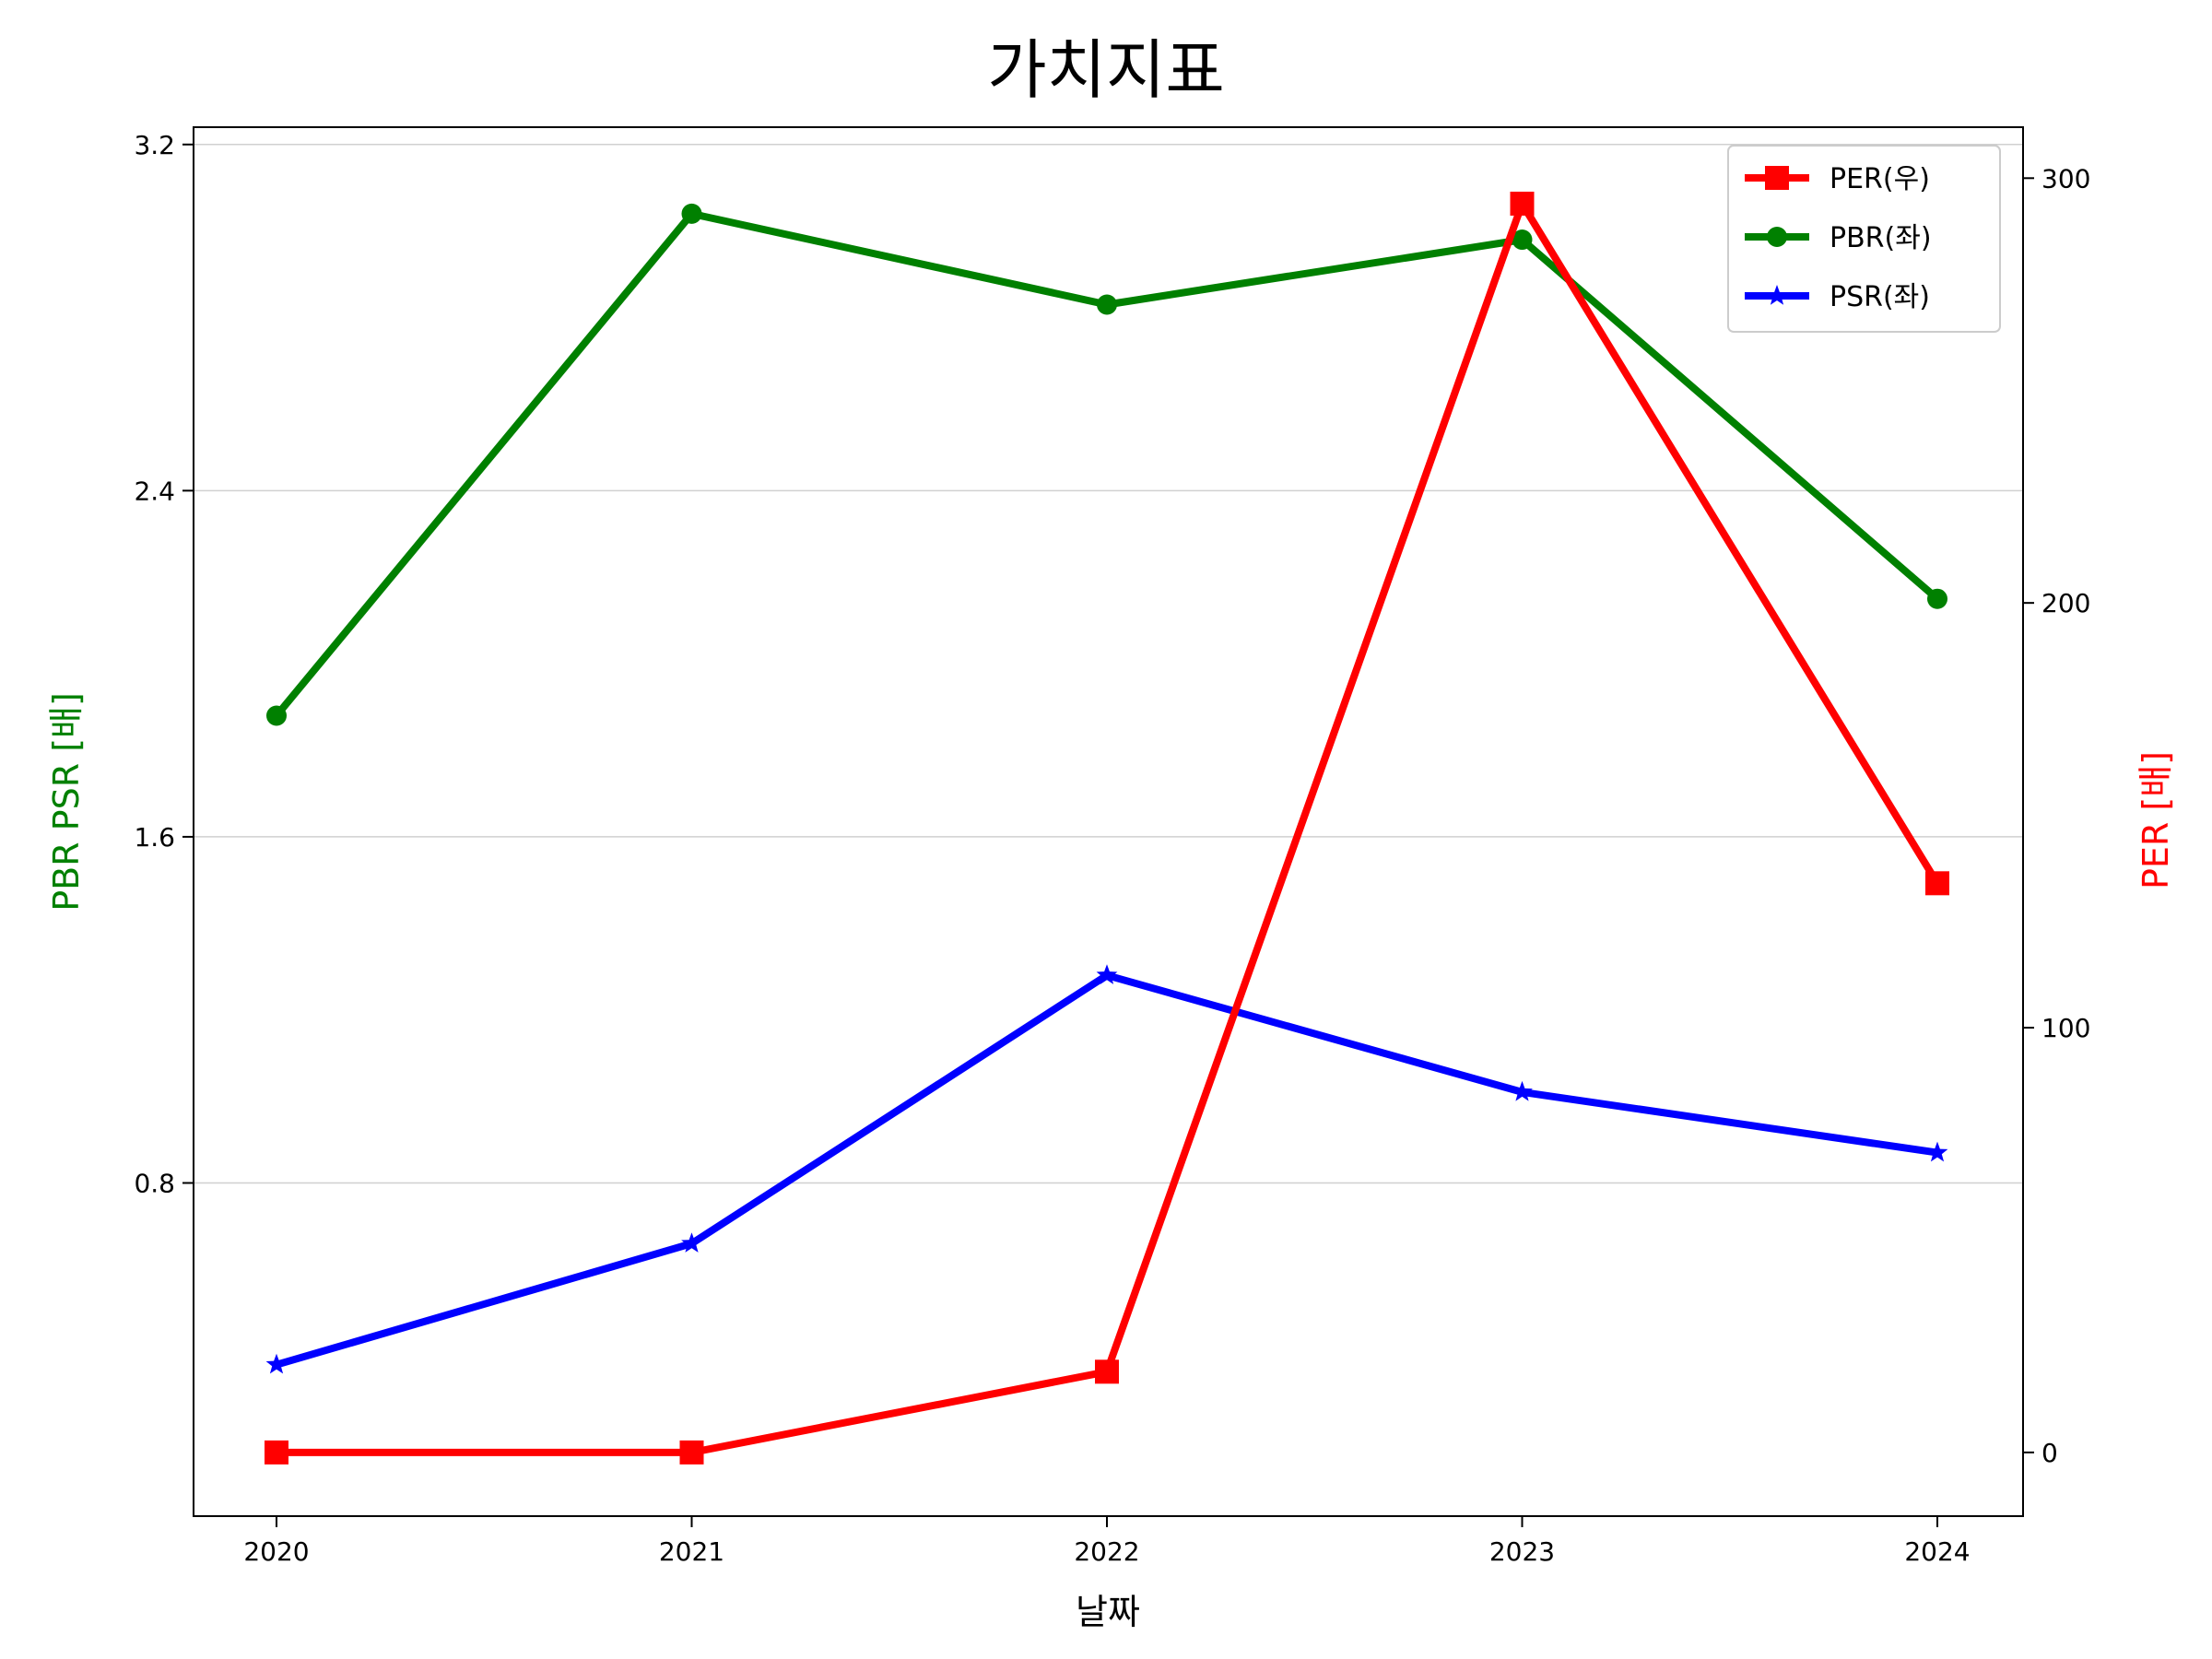  I want to click on x-tick-label: 2021, so click(691, 1551).